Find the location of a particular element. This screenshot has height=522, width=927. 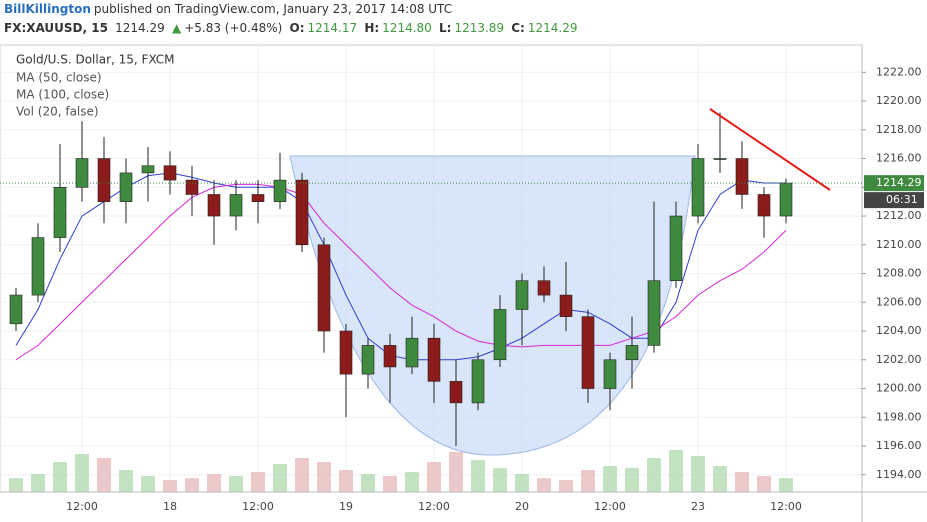

x-tick-label: 19 is located at coordinates (346, 506).